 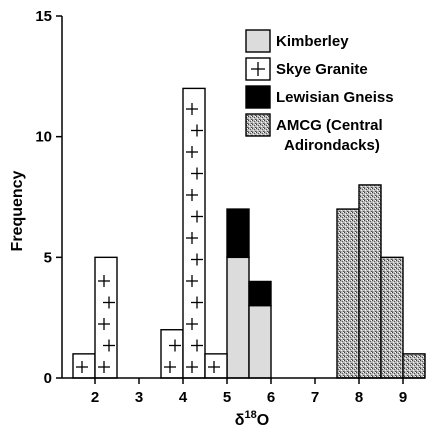 I want to click on legend-item: Lewisian Gneiss, so click(x=319, y=97).